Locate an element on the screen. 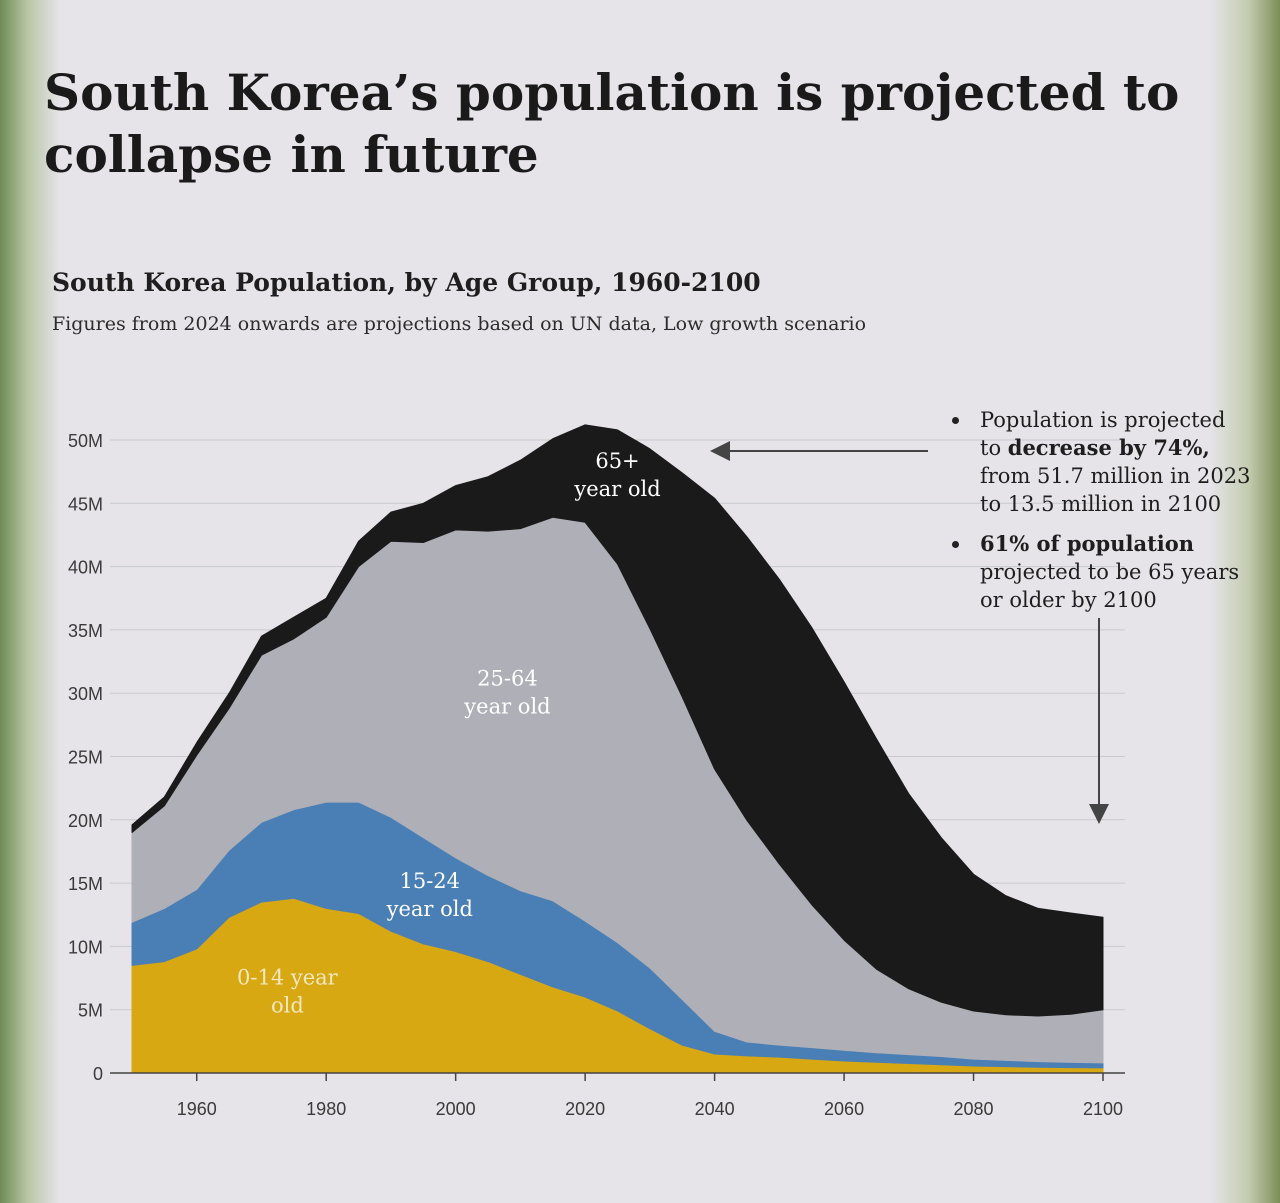 The width and height of the screenshot is (1280, 1203). photo-edge-right is located at coordinates (1245, 601).